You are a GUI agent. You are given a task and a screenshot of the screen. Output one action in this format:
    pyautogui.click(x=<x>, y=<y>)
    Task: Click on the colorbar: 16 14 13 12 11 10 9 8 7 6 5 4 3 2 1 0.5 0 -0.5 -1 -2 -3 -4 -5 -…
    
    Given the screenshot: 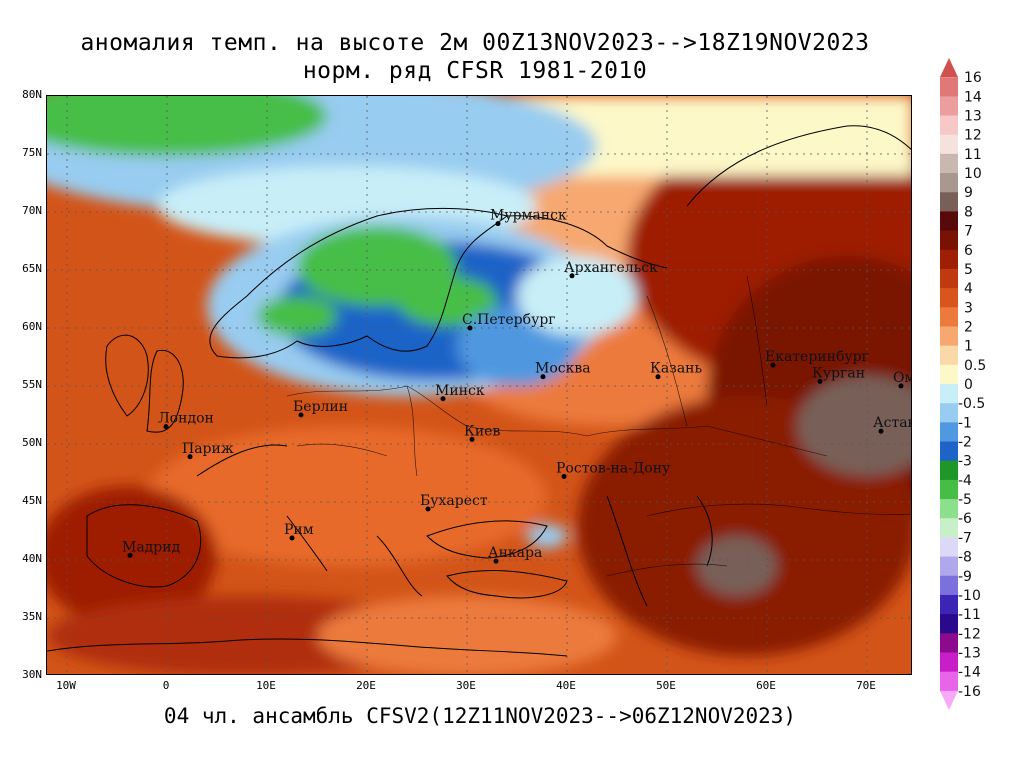 What is the action you would take?
    pyautogui.click(x=980, y=385)
    